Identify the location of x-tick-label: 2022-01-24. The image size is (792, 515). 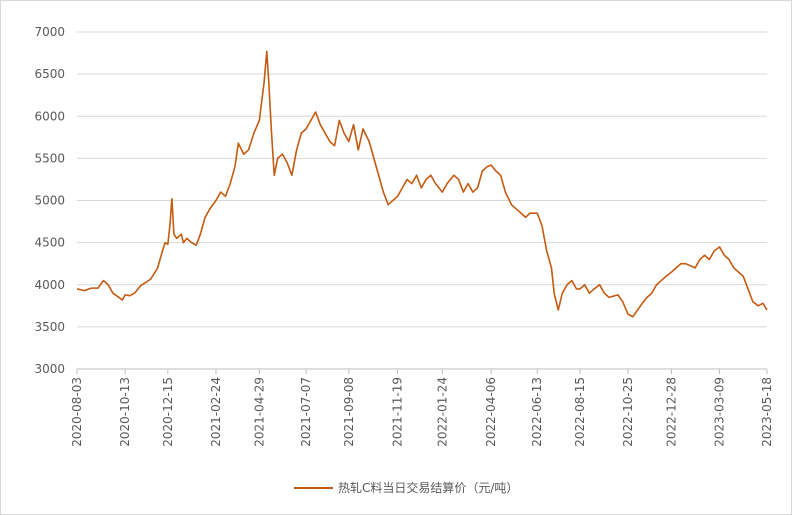
(442, 412).